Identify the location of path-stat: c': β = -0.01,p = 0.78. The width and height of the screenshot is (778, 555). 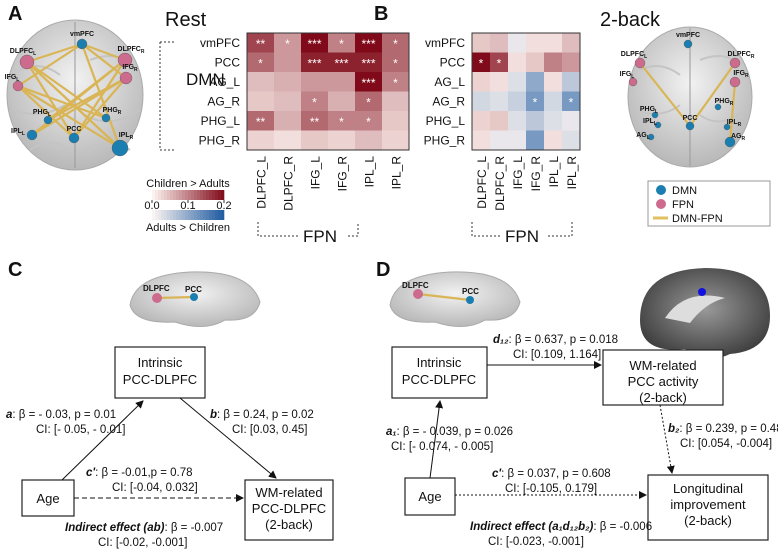
(139, 473).